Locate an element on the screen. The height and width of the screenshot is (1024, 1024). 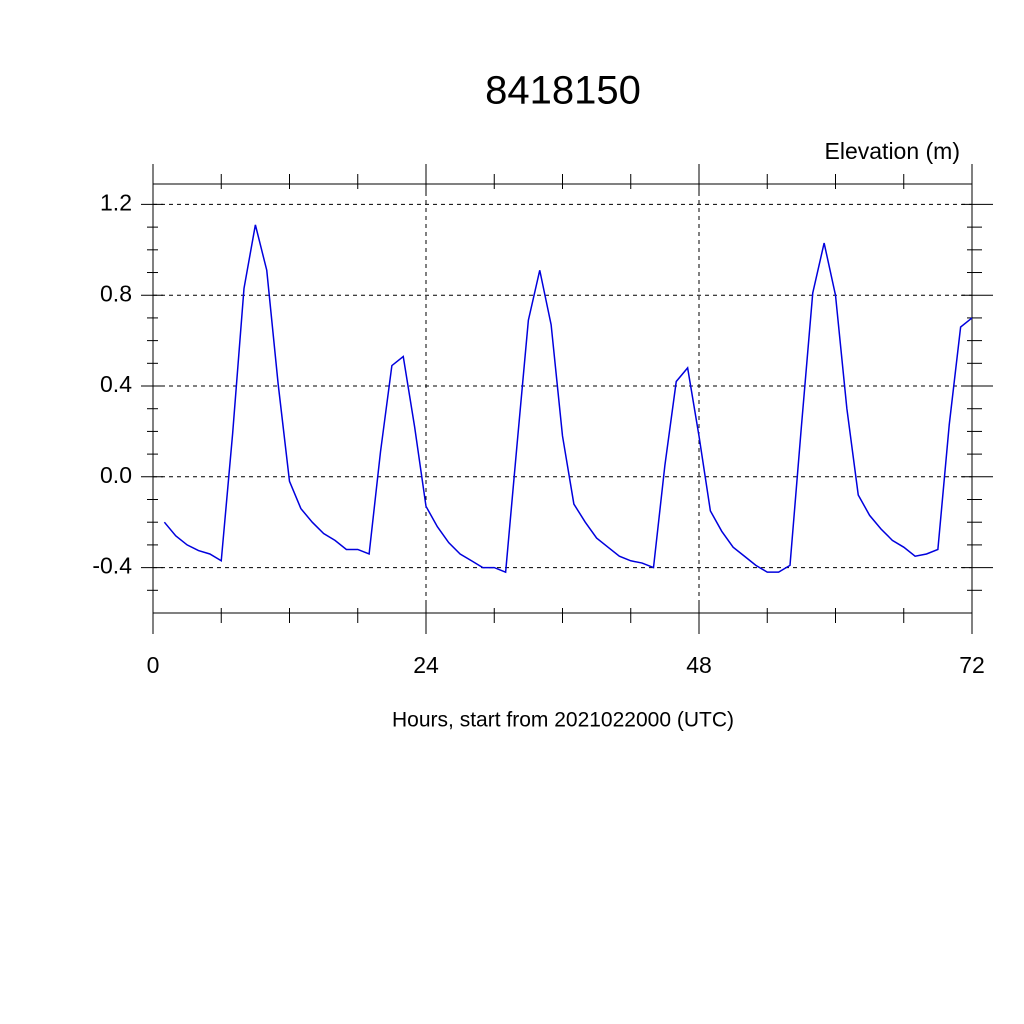
chart-title: 8418150 is located at coordinates (563, 91).